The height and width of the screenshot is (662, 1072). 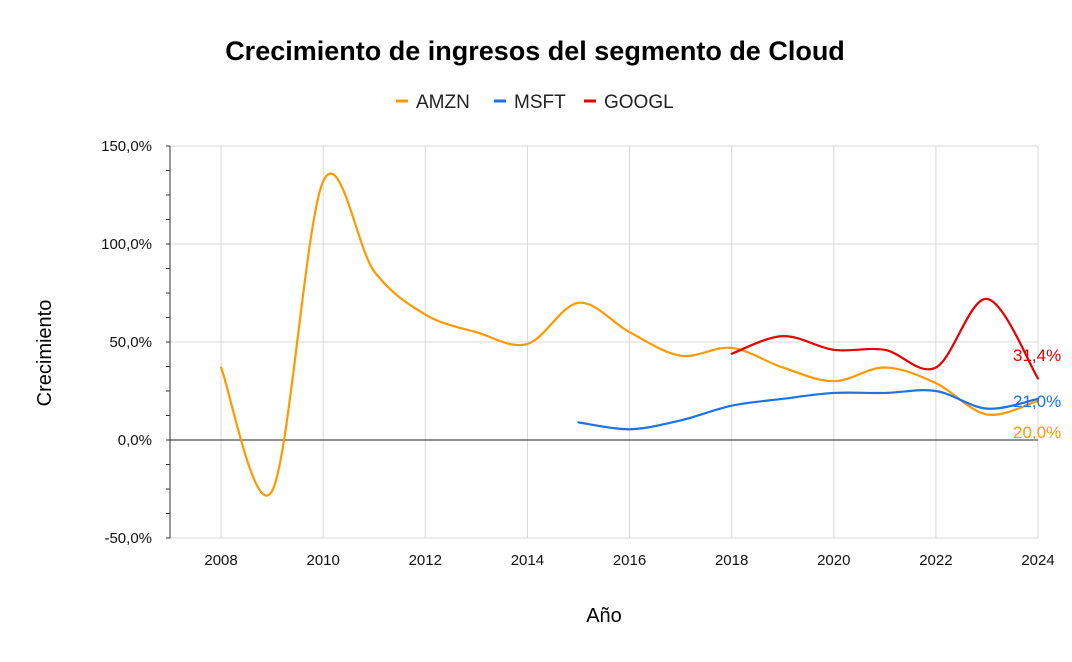 What do you see at coordinates (220, 560) in the screenshot?
I see `x-tick-label: 2008` at bounding box center [220, 560].